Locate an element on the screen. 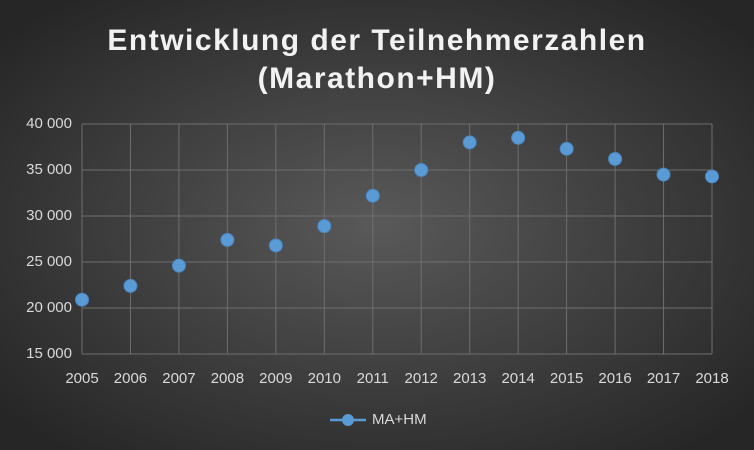 This screenshot has width=754, height=450. x-tick-label: 2005 is located at coordinates (81, 378).